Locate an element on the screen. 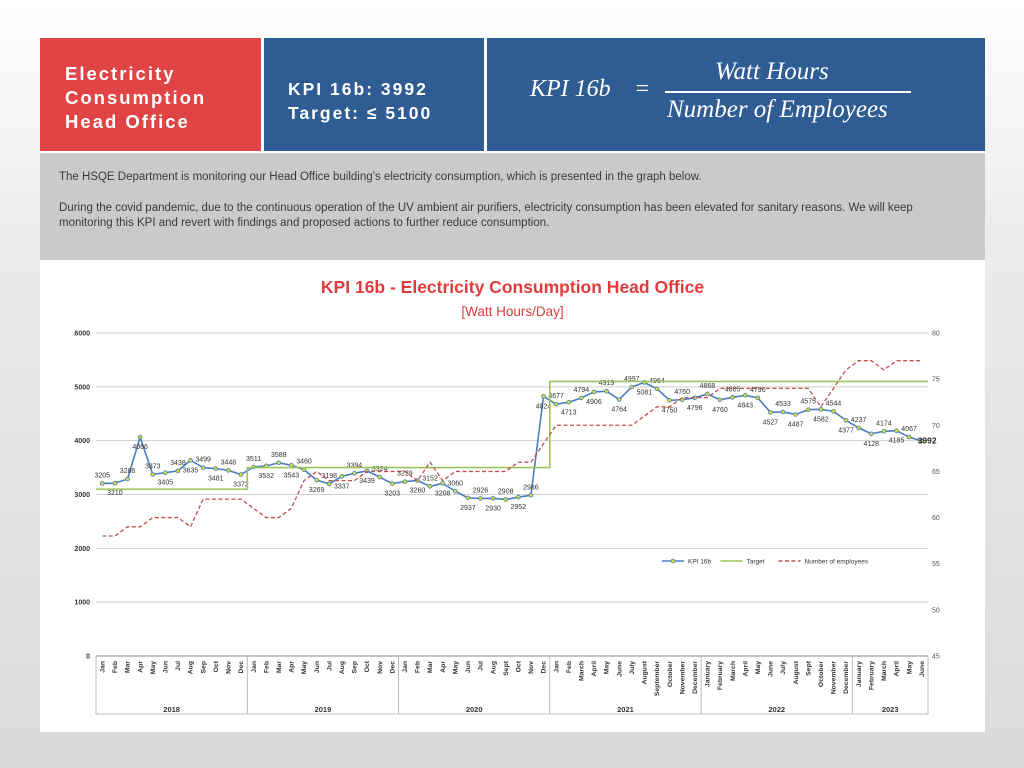  x-tick-label: July is located at coordinates (783, 668).